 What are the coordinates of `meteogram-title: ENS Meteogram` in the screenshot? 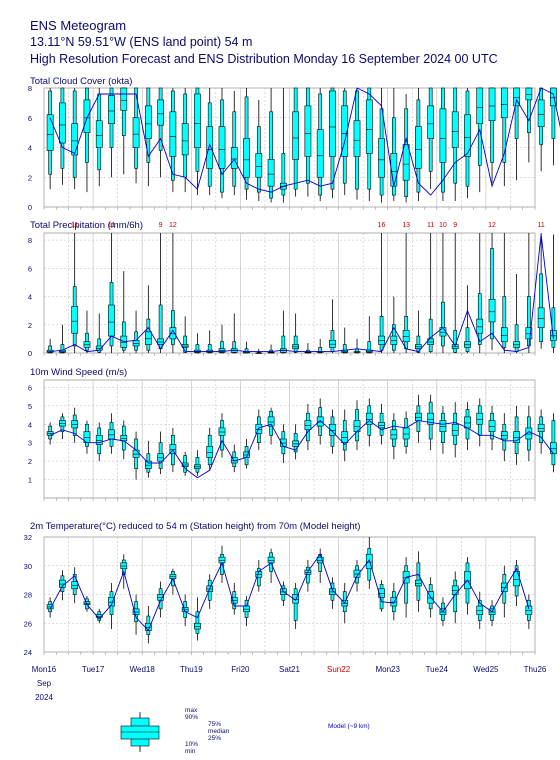 It's located at (78, 25).